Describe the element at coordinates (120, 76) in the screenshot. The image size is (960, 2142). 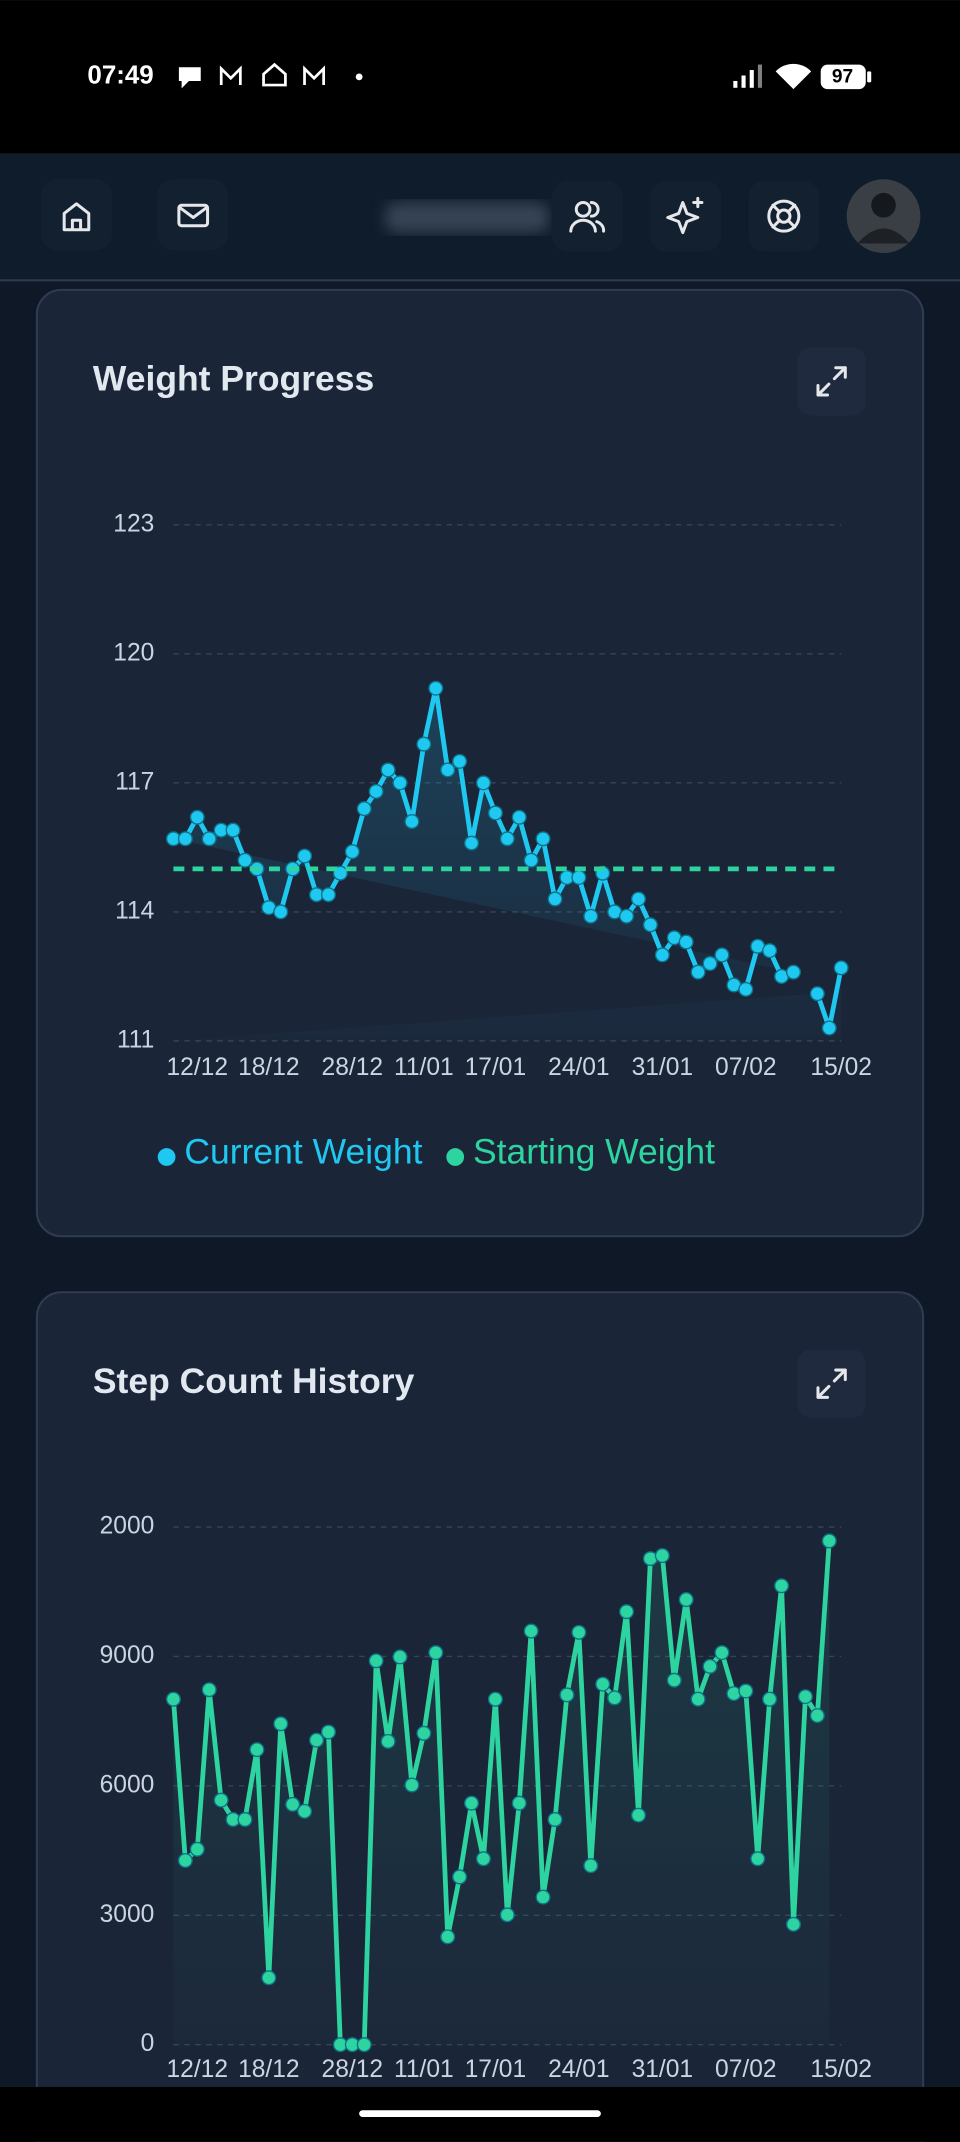
I see `status-time: 07:49` at that location.